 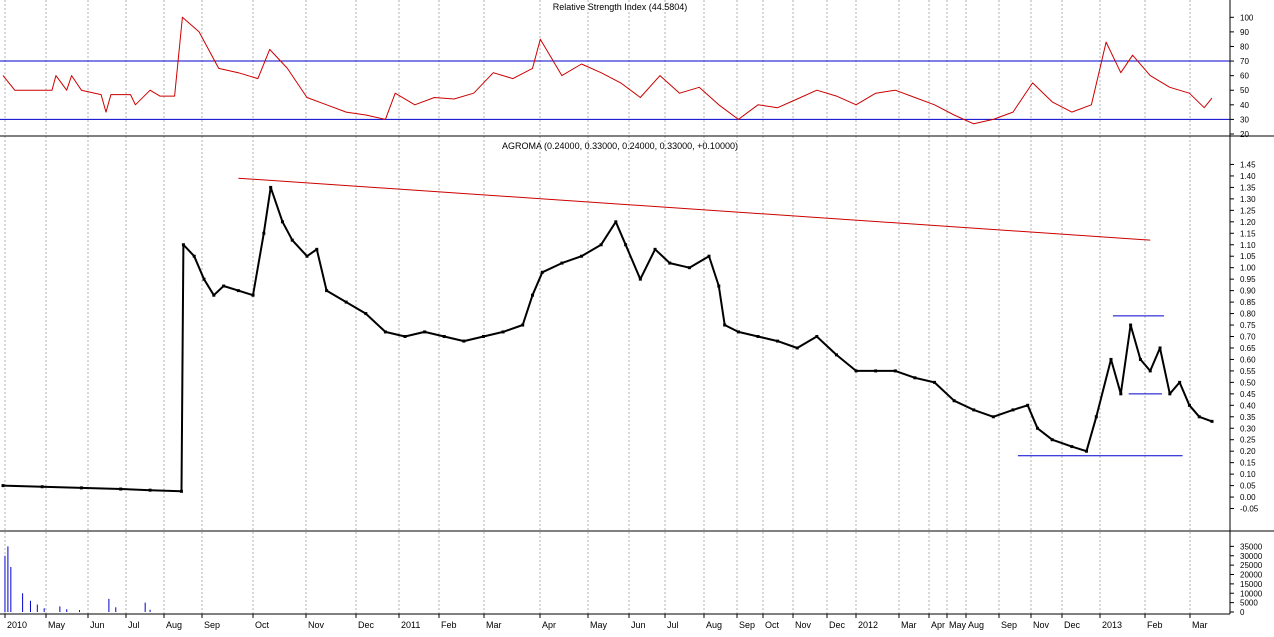 I want to click on x-tick-label-24: May, so click(x=958, y=625).